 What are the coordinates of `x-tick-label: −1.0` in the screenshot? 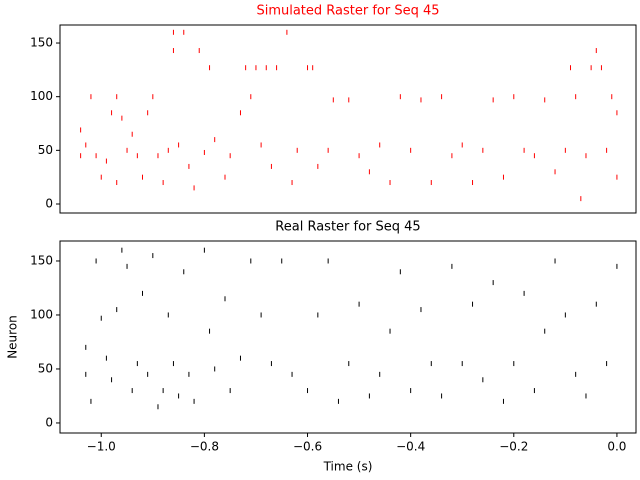 It's located at (101, 447).